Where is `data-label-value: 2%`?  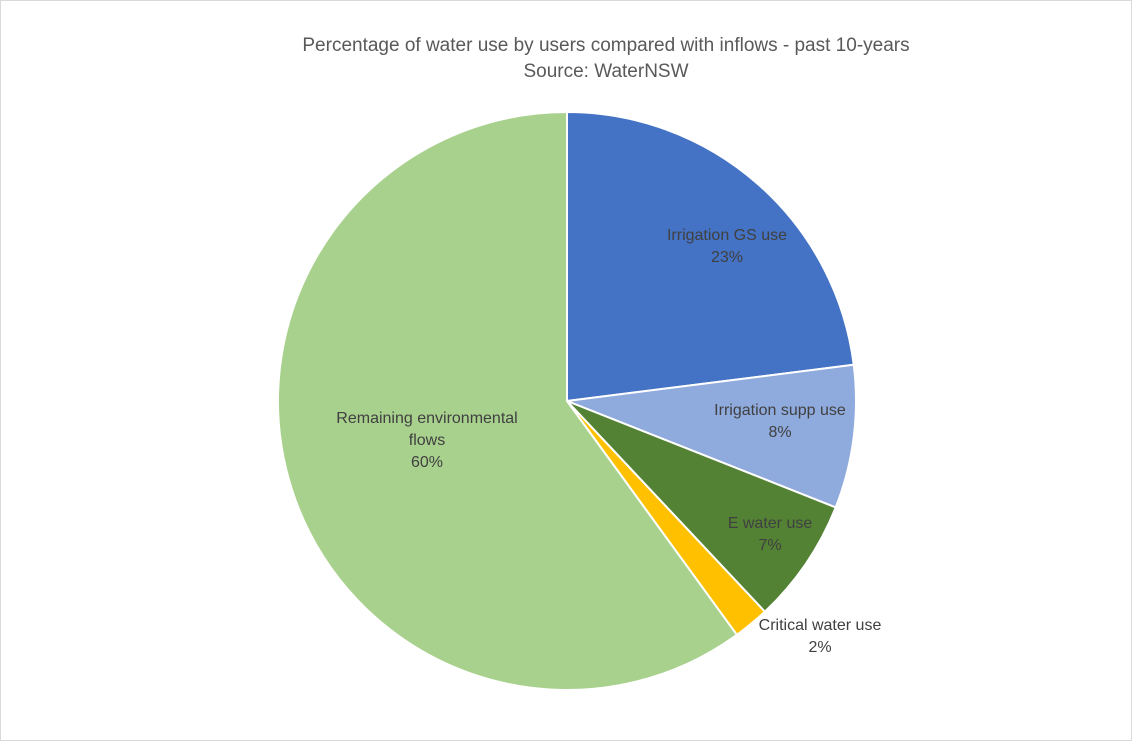 data-label-value: 2% is located at coordinates (819, 647).